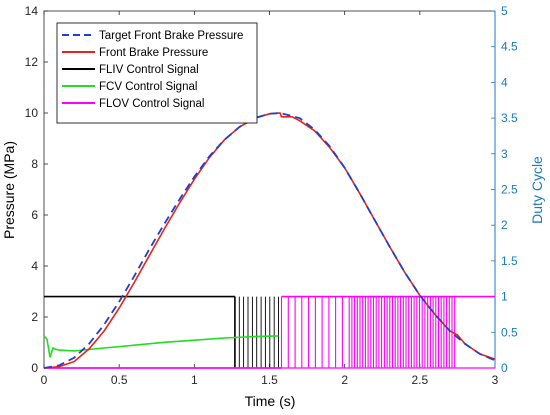  Describe the element at coordinates (44, 380) in the screenshot. I see `x-tick-label: 0` at that location.